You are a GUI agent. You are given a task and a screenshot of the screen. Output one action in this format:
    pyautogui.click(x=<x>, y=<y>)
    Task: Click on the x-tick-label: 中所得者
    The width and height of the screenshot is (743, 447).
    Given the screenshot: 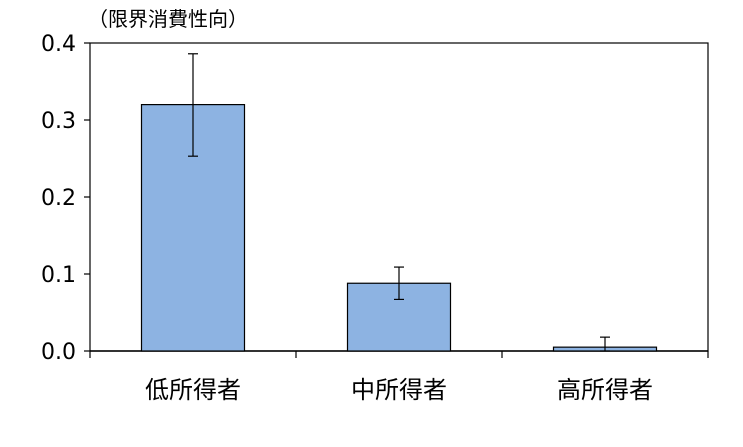 What is the action you would take?
    pyautogui.click(x=399, y=390)
    